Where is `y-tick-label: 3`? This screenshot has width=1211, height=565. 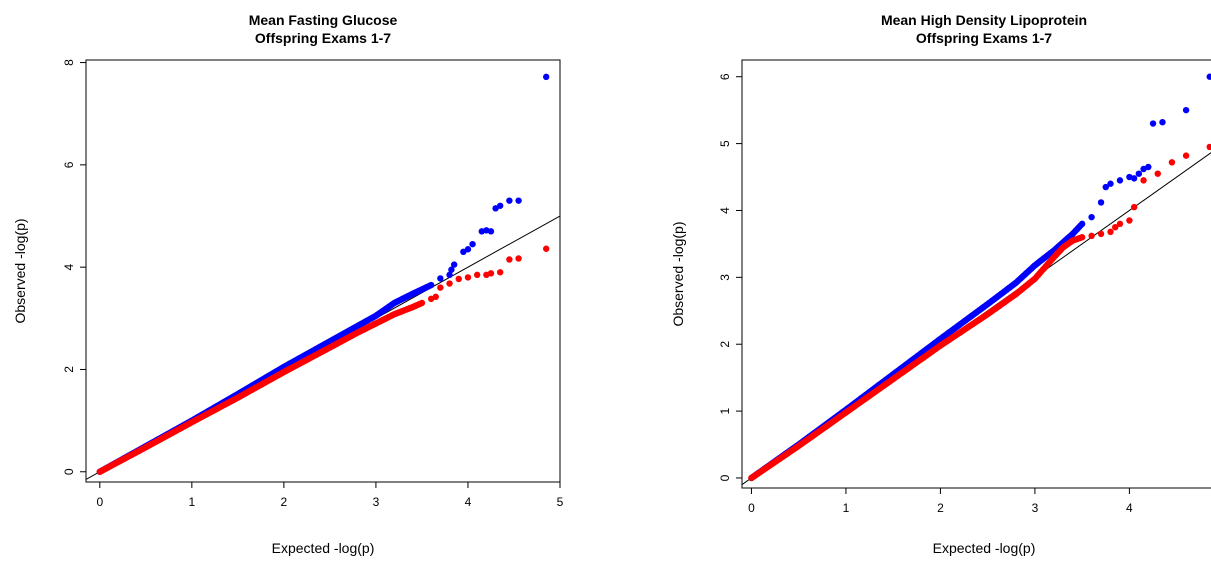 y-tick-label: 3 is located at coordinates (725, 277).